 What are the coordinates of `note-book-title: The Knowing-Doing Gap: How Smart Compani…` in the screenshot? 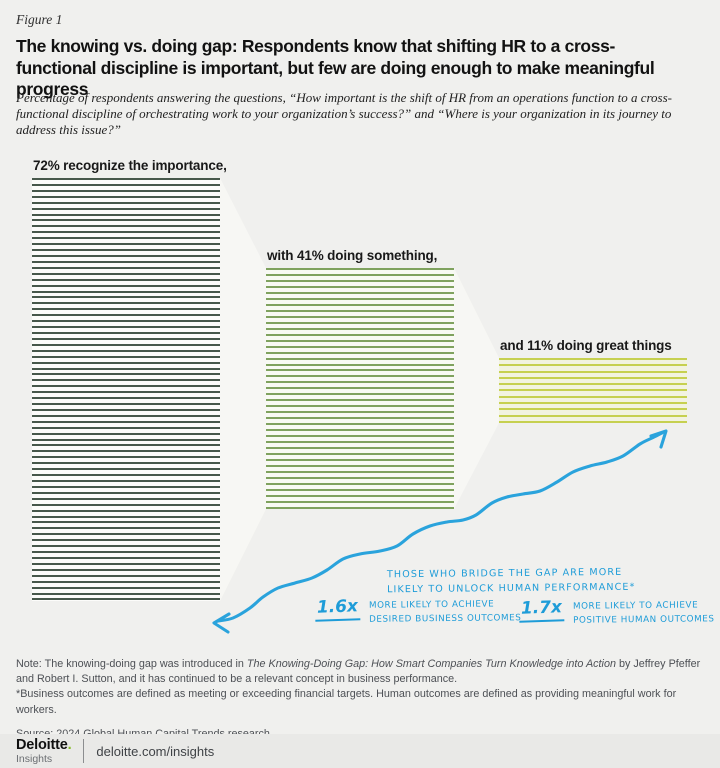 It's located at (431, 664).